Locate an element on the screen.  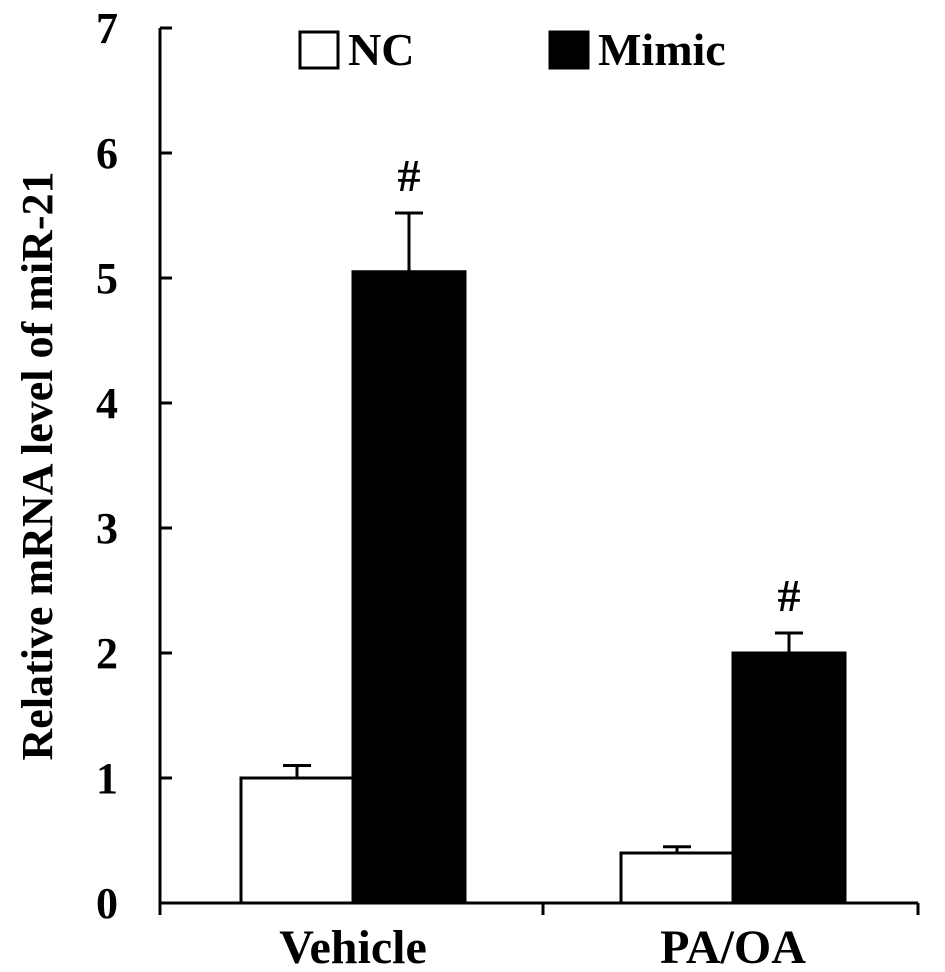
y-tick-label: 0 is located at coordinates (107, 903).